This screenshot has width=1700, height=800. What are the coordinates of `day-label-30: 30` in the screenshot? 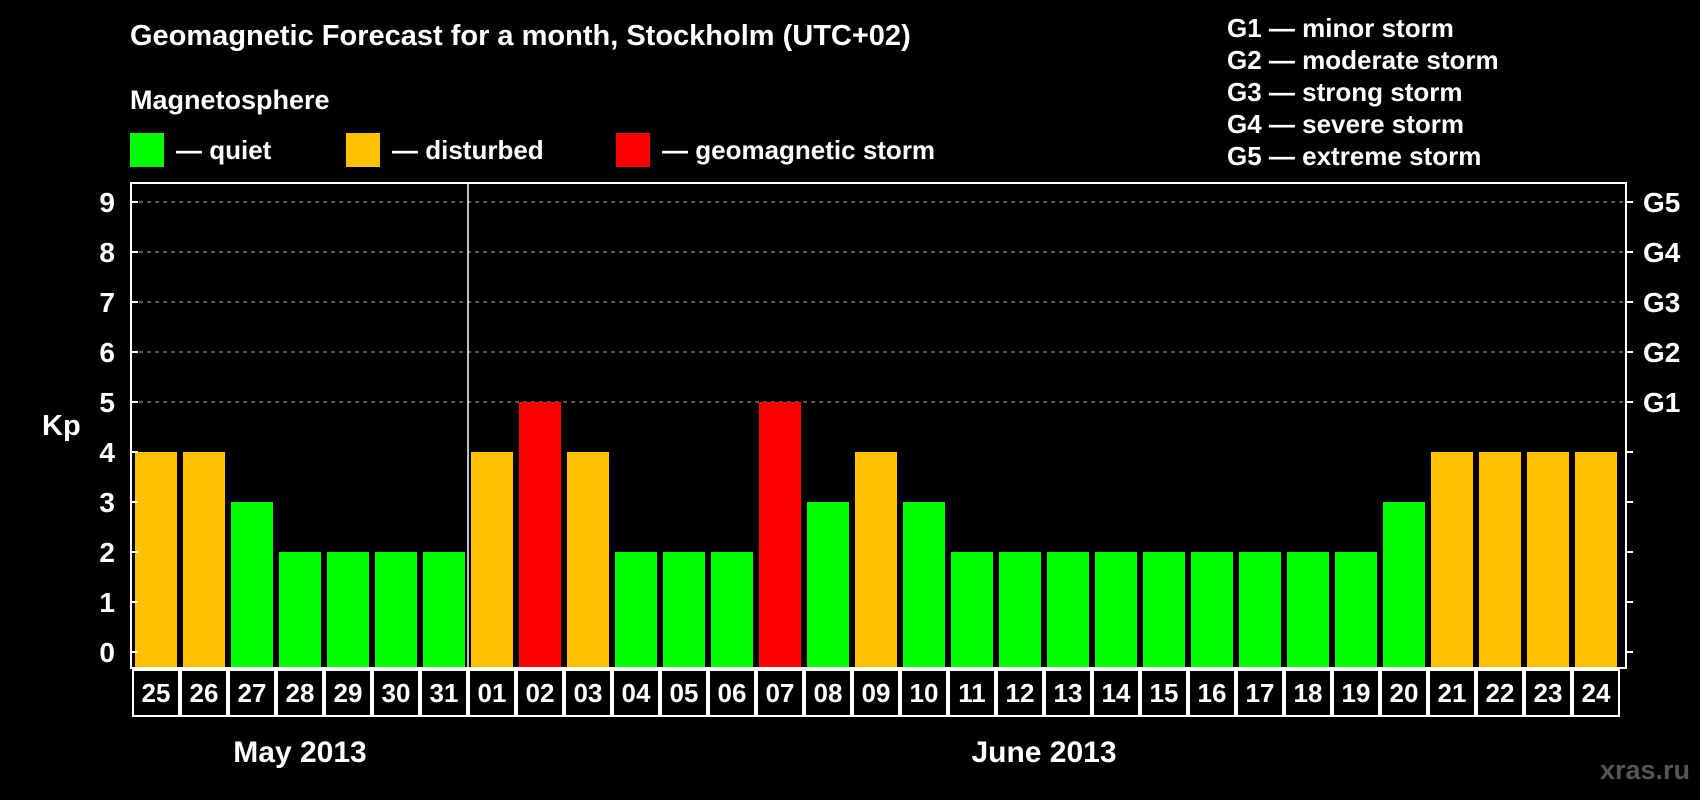 It's located at (396, 693).